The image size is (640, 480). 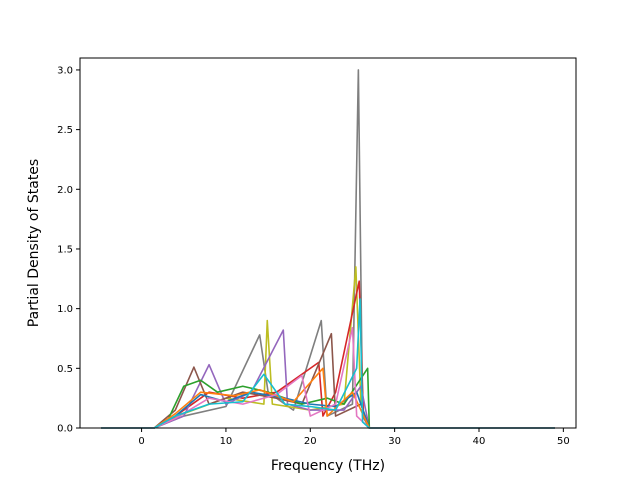 What do you see at coordinates (141, 441) in the screenshot?
I see `x-tick-label: 0` at bounding box center [141, 441].